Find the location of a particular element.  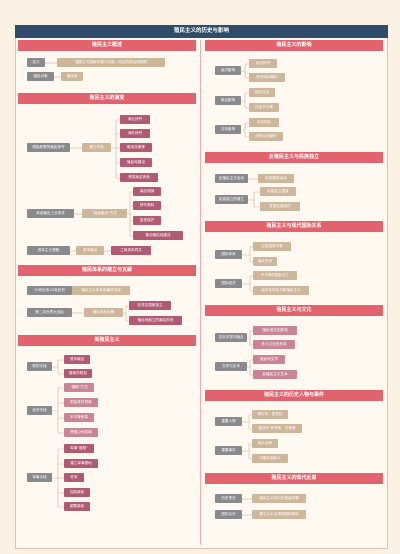

node-monopoly: 资本主义垄断 is located at coordinates (48, 250).